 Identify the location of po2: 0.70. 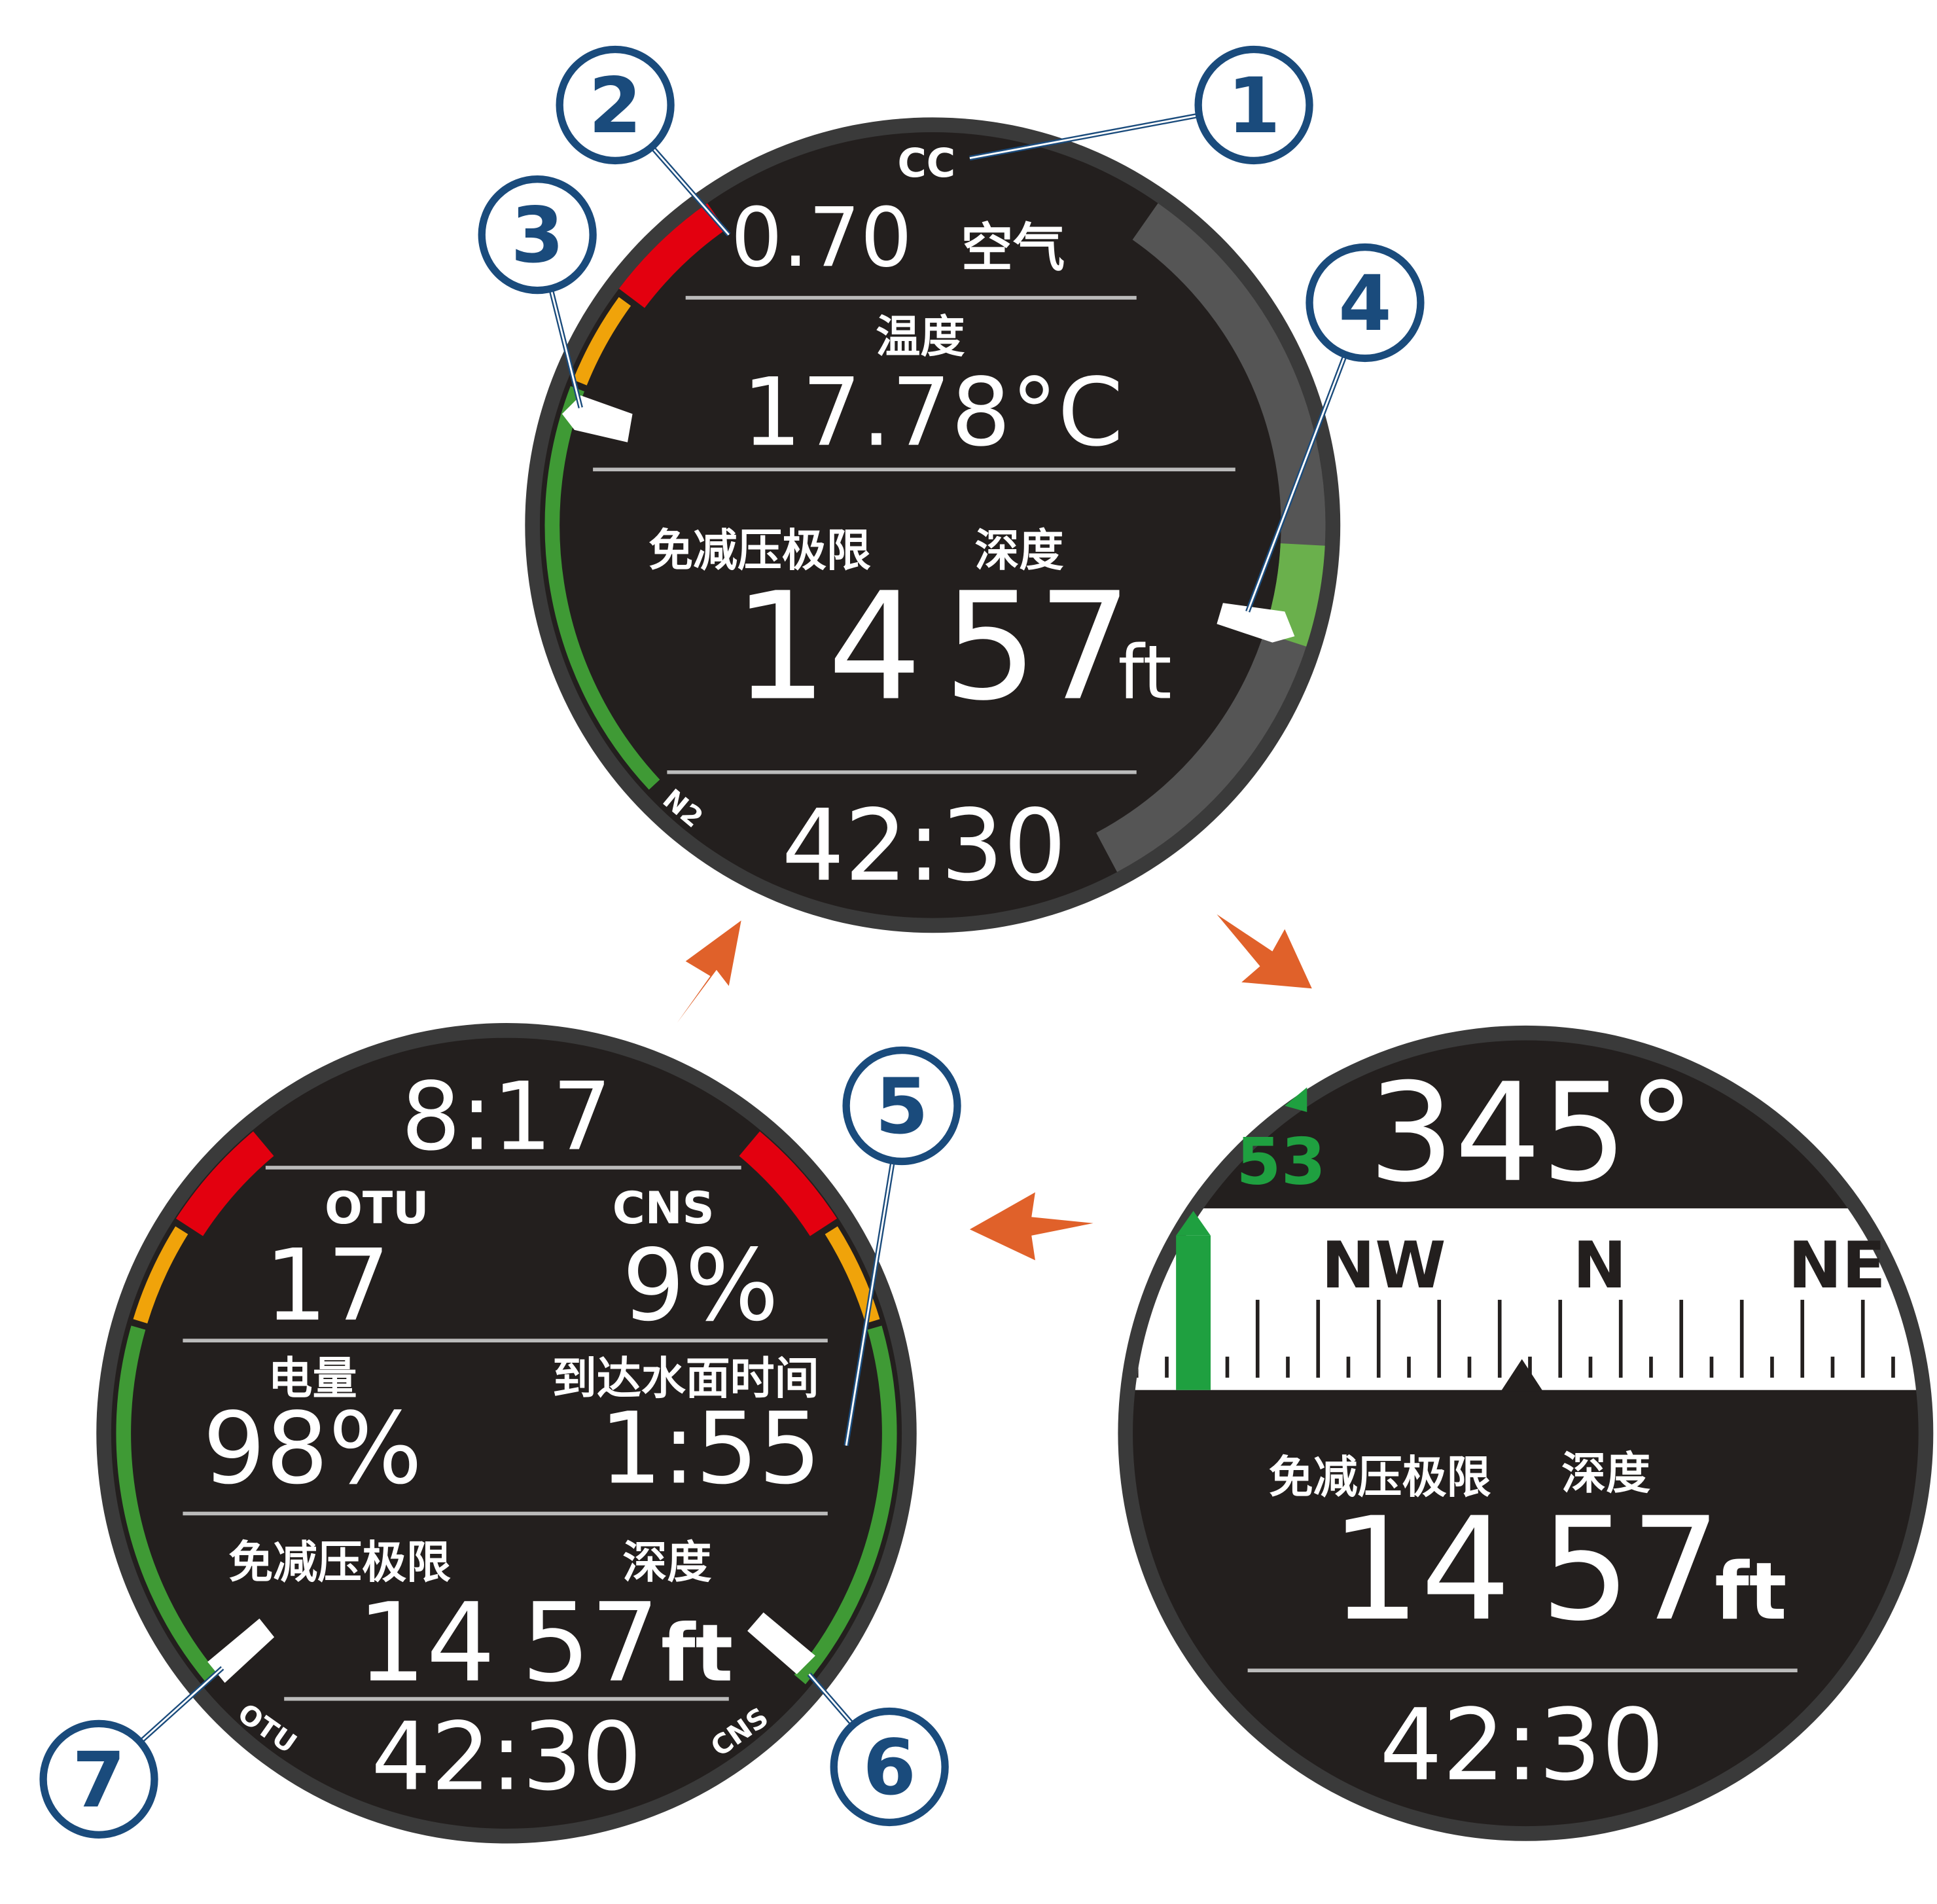
(821, 237).